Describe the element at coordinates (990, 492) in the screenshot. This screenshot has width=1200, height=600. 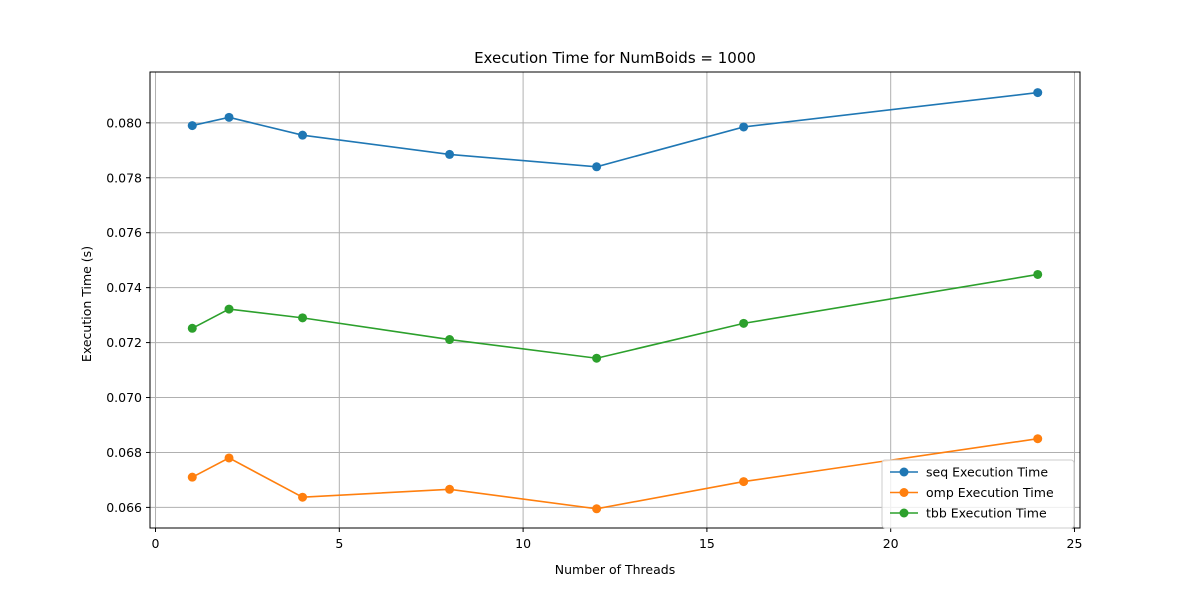
I see `legend-label: omp Execution Time` at that location.